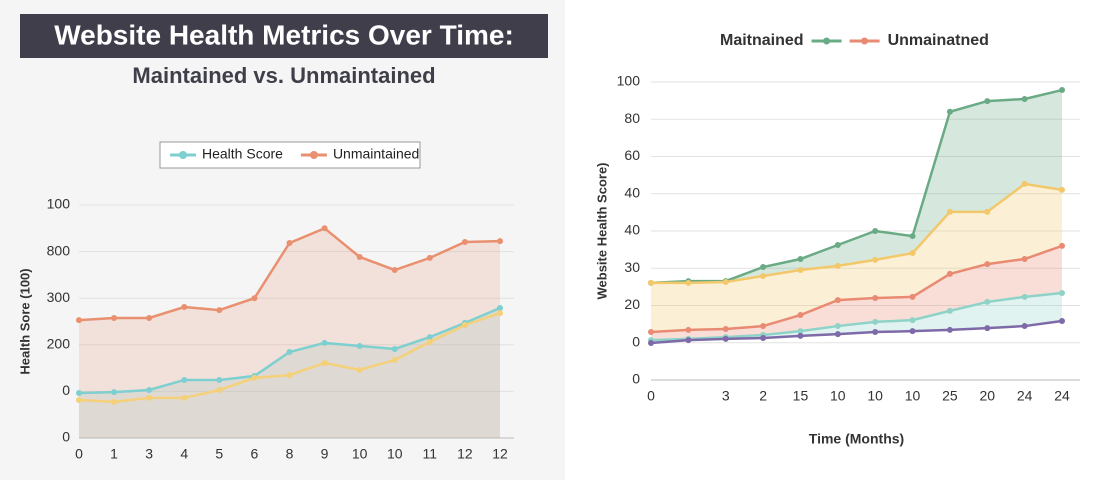  Describe the element at coordinates (632, 118) in the screenshot. I see `y-tick-label: 80` at that location.